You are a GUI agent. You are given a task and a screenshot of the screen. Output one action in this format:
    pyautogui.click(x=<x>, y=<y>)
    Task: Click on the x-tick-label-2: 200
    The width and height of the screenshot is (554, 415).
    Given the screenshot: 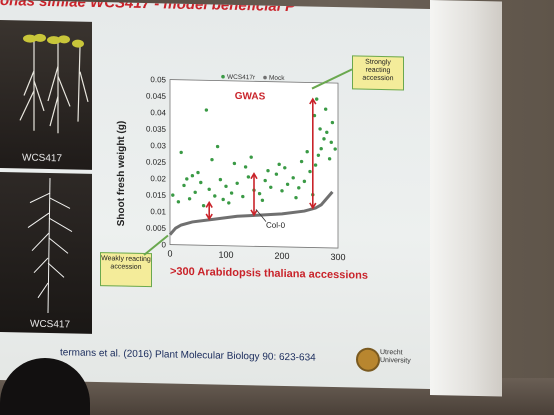 What is the action you would take?
    pyautogui.click(x=281, y=256)
    